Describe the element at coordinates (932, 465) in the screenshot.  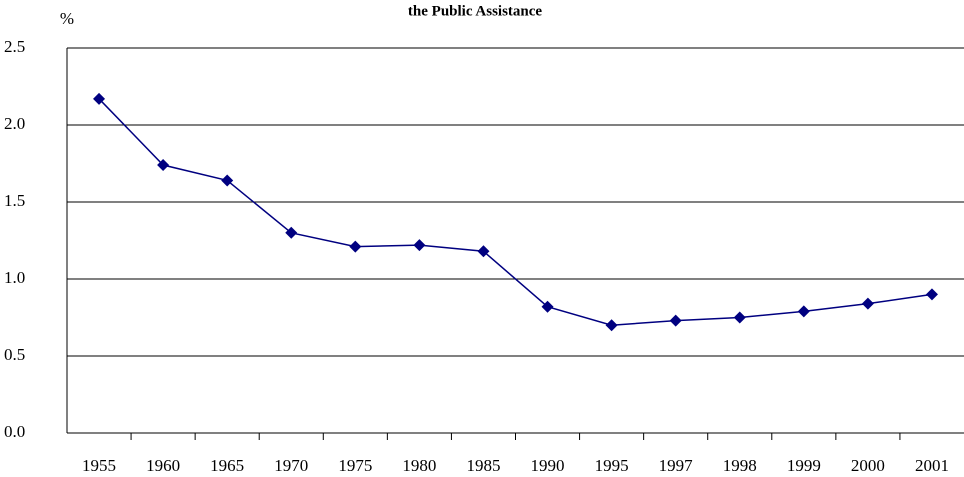
I see `x-tick-label: 2001` at that location.